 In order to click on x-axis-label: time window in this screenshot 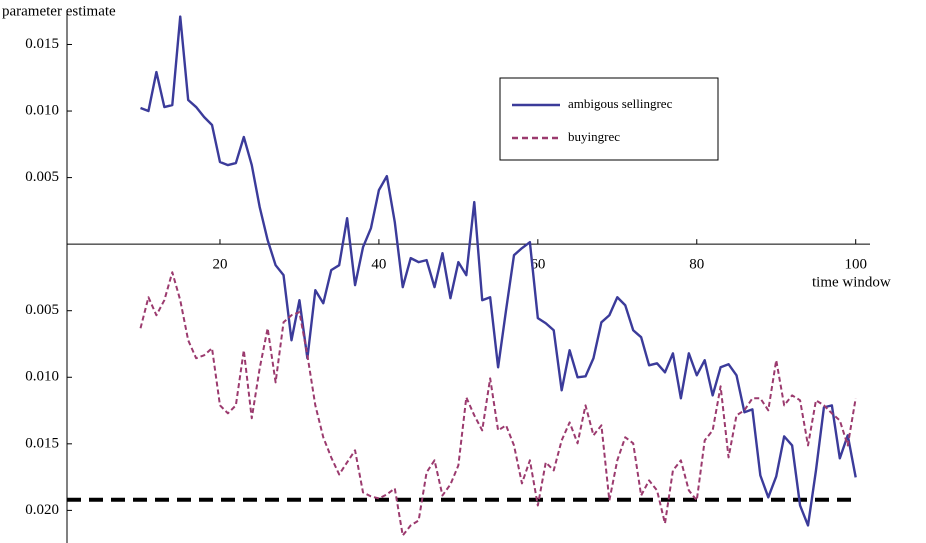, I will do `click(851, 282)`.